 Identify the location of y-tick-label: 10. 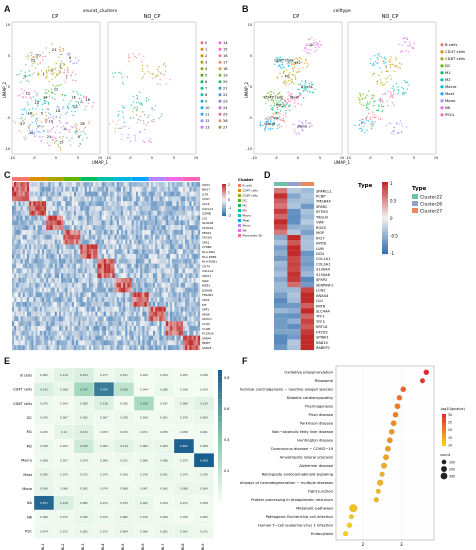
(250, 25).